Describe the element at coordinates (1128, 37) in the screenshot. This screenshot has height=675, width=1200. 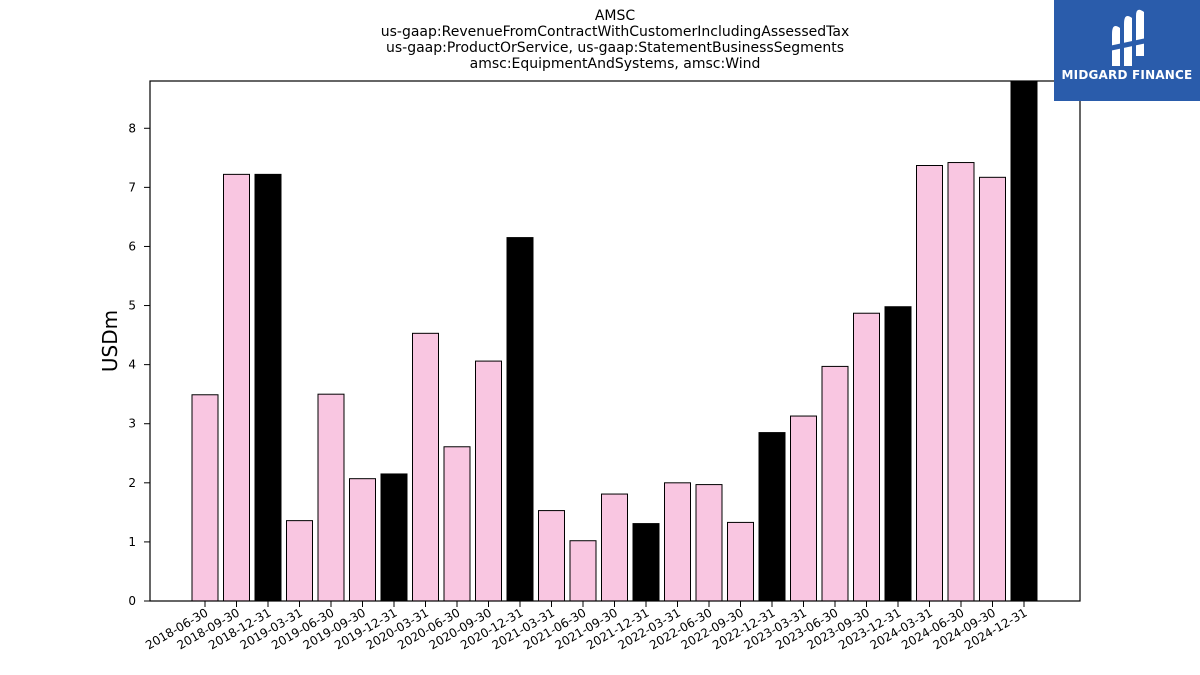
I see `midgard-logo-icon` at that location.